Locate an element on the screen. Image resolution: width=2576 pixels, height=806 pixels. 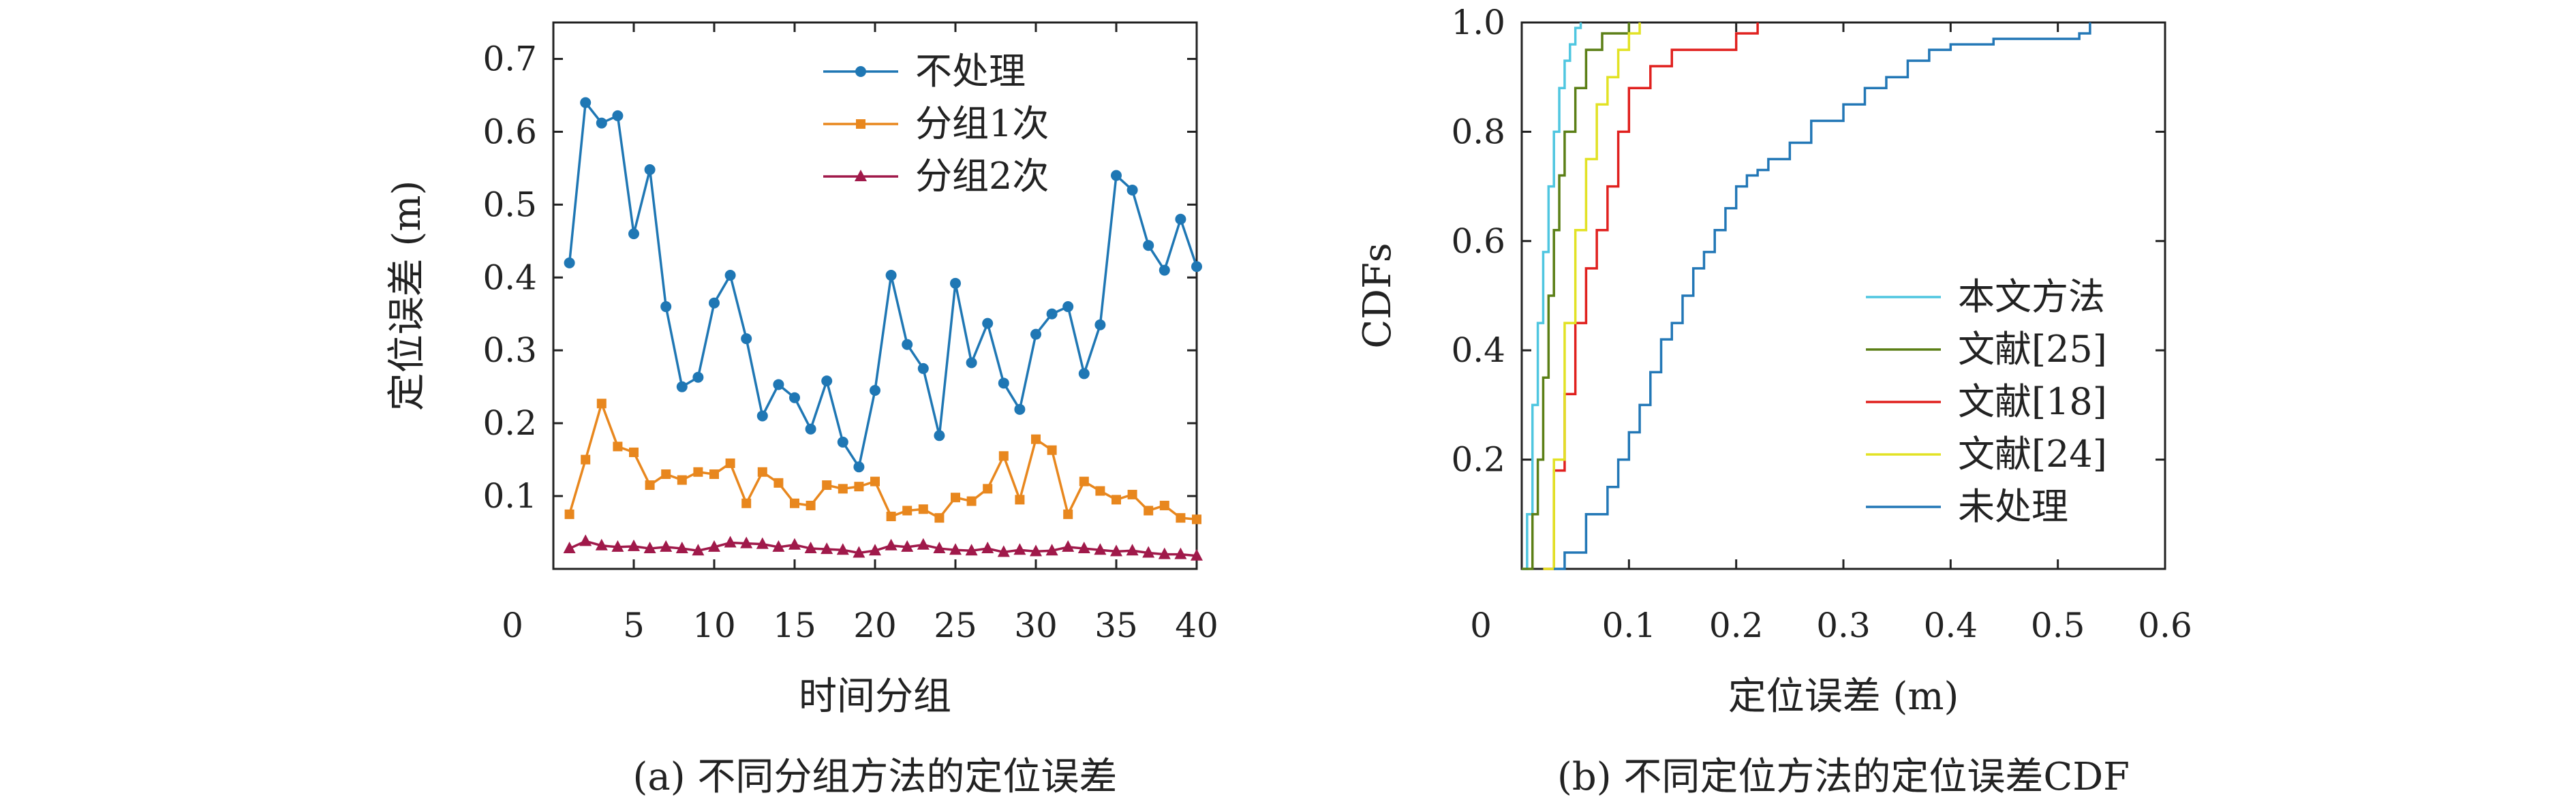
chart-a-legend-item: 不处理 is located at coordinates (924, 72).